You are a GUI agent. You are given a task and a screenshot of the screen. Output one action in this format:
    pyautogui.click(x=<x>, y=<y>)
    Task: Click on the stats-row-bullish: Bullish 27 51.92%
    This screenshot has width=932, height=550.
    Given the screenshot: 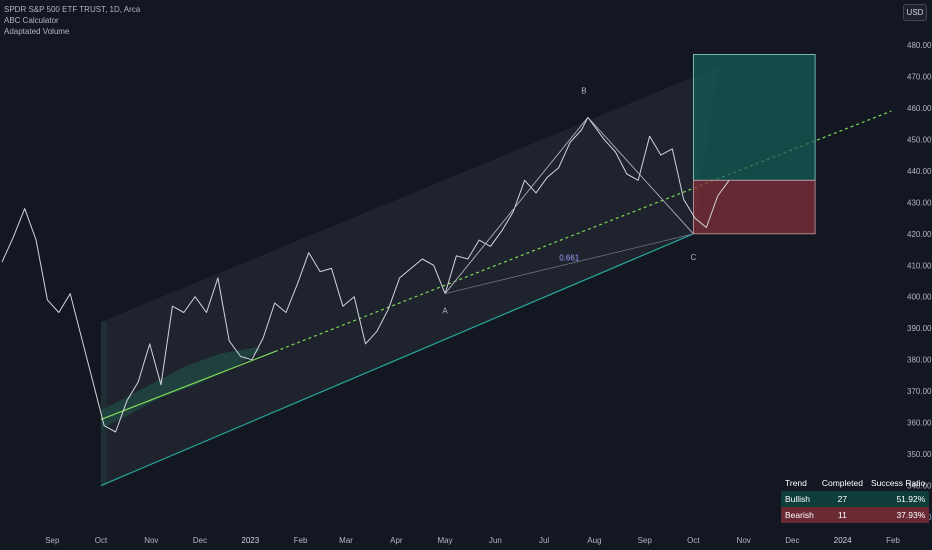 What is the action you would take?
    pyautogui.click(x=855, y=499)
    